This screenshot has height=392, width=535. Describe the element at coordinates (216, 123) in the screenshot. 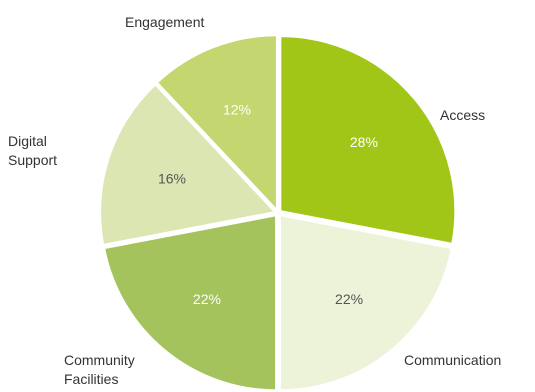

I see `pie-slice-engagement` at that location.